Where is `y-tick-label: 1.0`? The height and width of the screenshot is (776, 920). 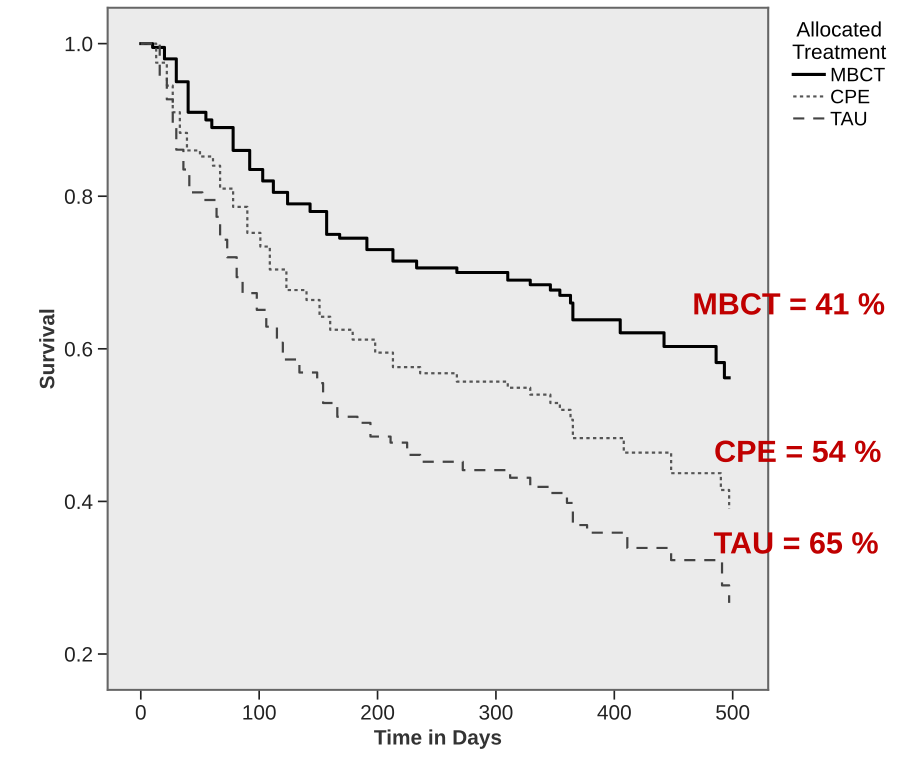 y-tick-label: 1.0 is located at coordinates (79, 44).